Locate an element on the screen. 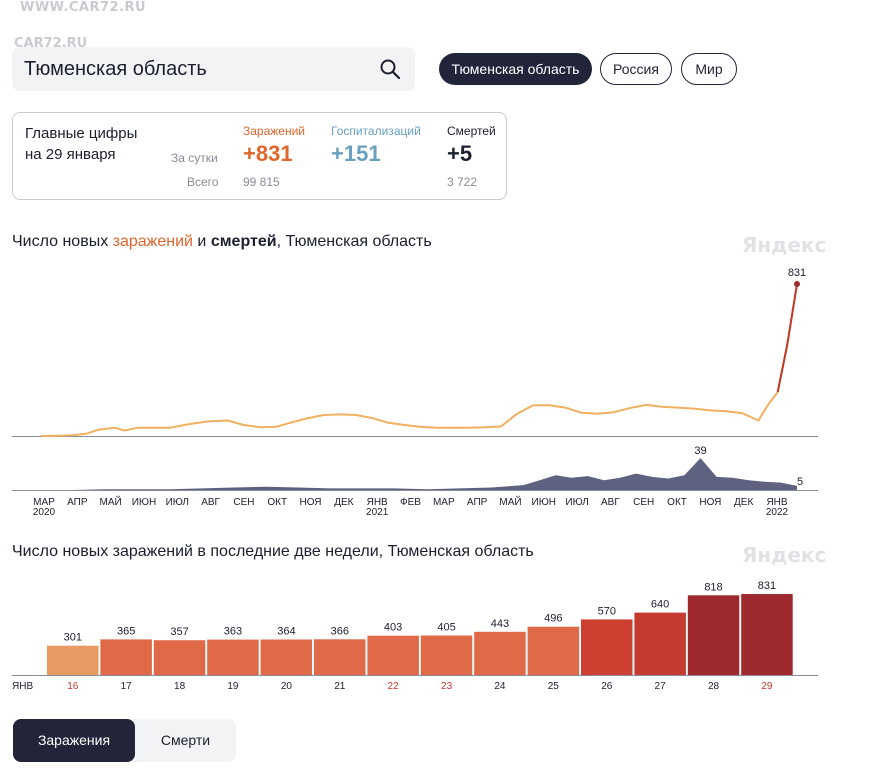  summary-heading-line1: Главные цифры is located at coordinates (81, 133).